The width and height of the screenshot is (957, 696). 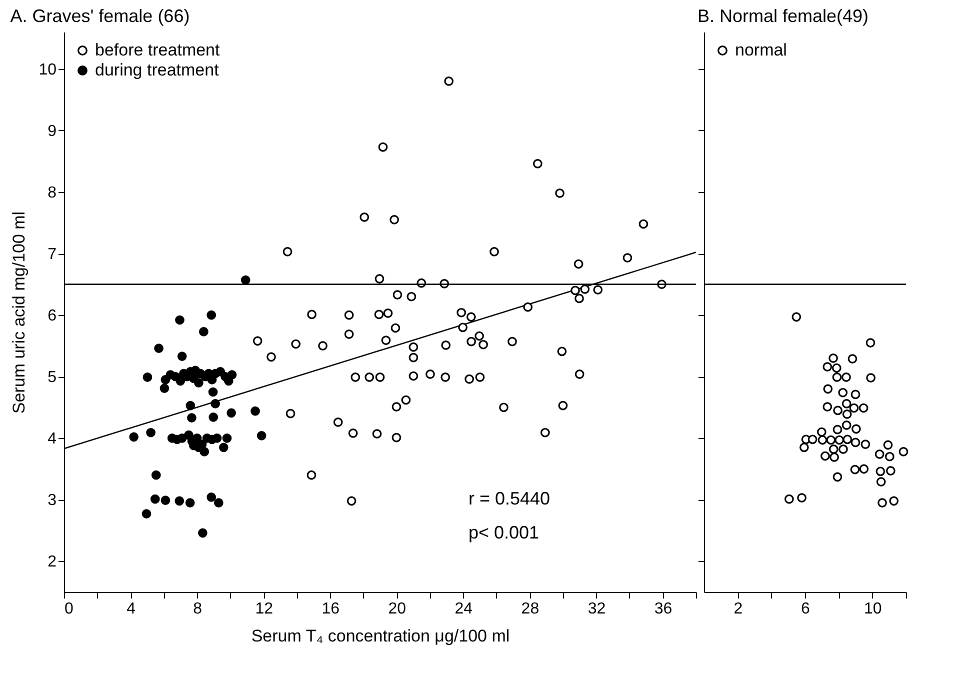 I want to click on y-tick-label: 5, so click(x=52, y=377).